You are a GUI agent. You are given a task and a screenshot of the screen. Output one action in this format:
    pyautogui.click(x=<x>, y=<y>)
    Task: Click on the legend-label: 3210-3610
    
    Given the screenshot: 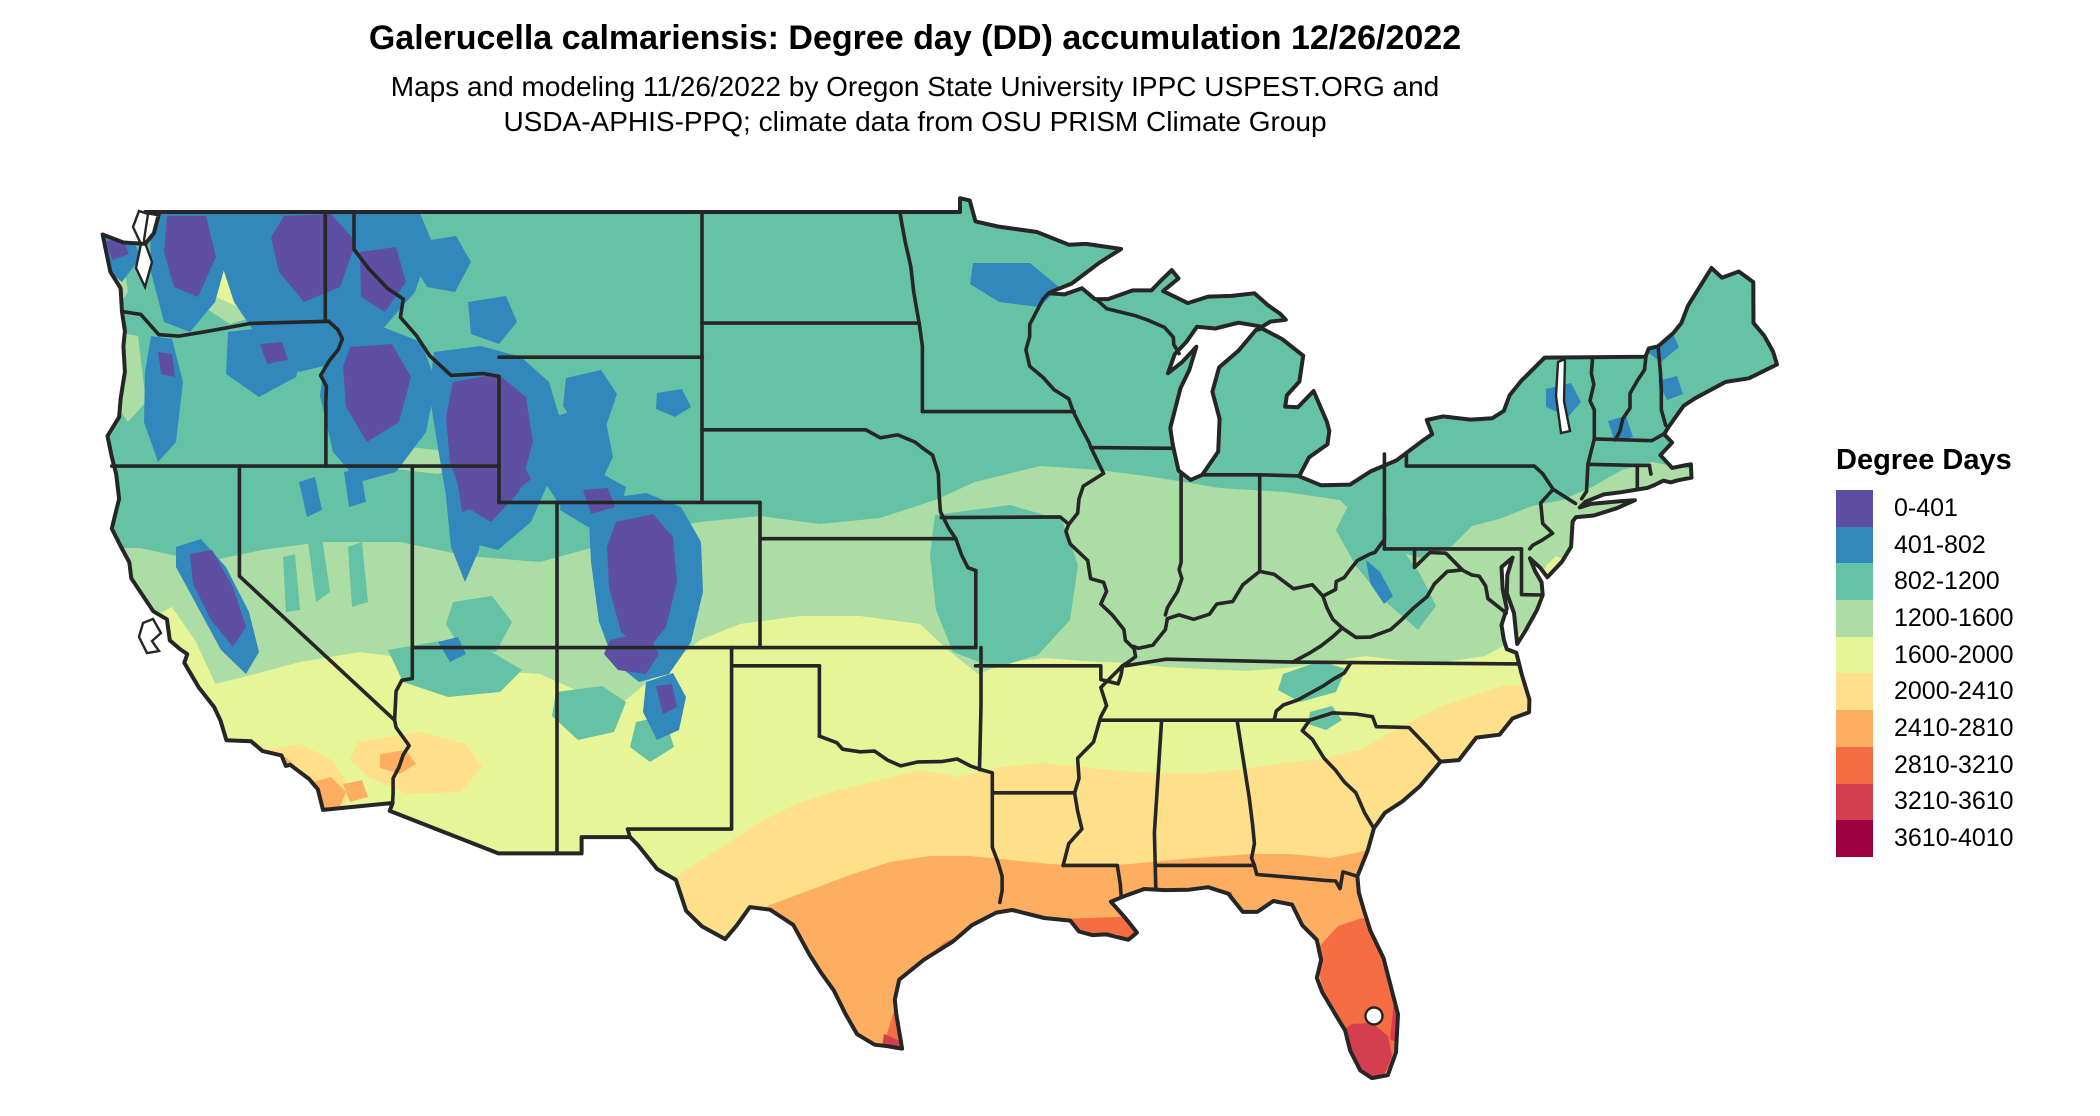 What is the action you would take?
    pyautogui.click(x=1954, y=801)
    